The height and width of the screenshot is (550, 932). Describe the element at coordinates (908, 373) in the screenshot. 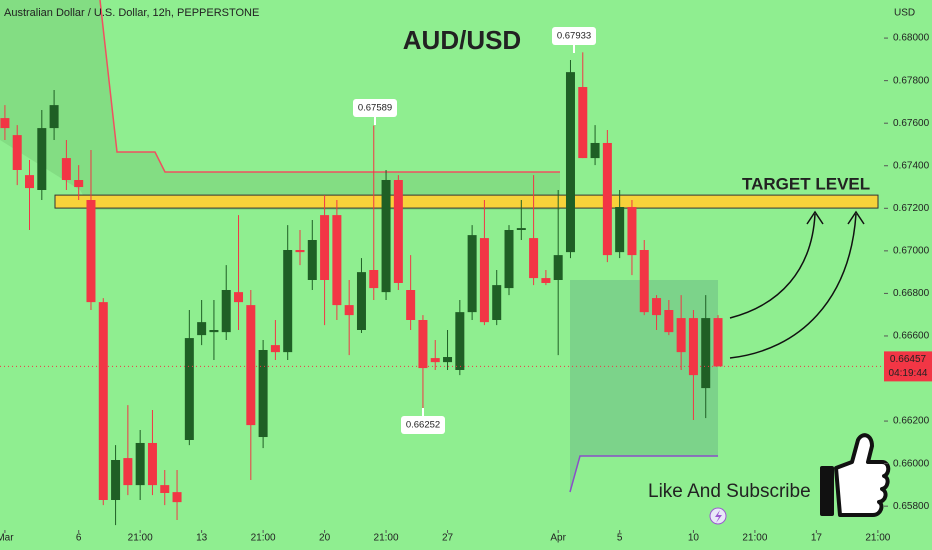

I see `countdown-label: 04:19:44` at that location.